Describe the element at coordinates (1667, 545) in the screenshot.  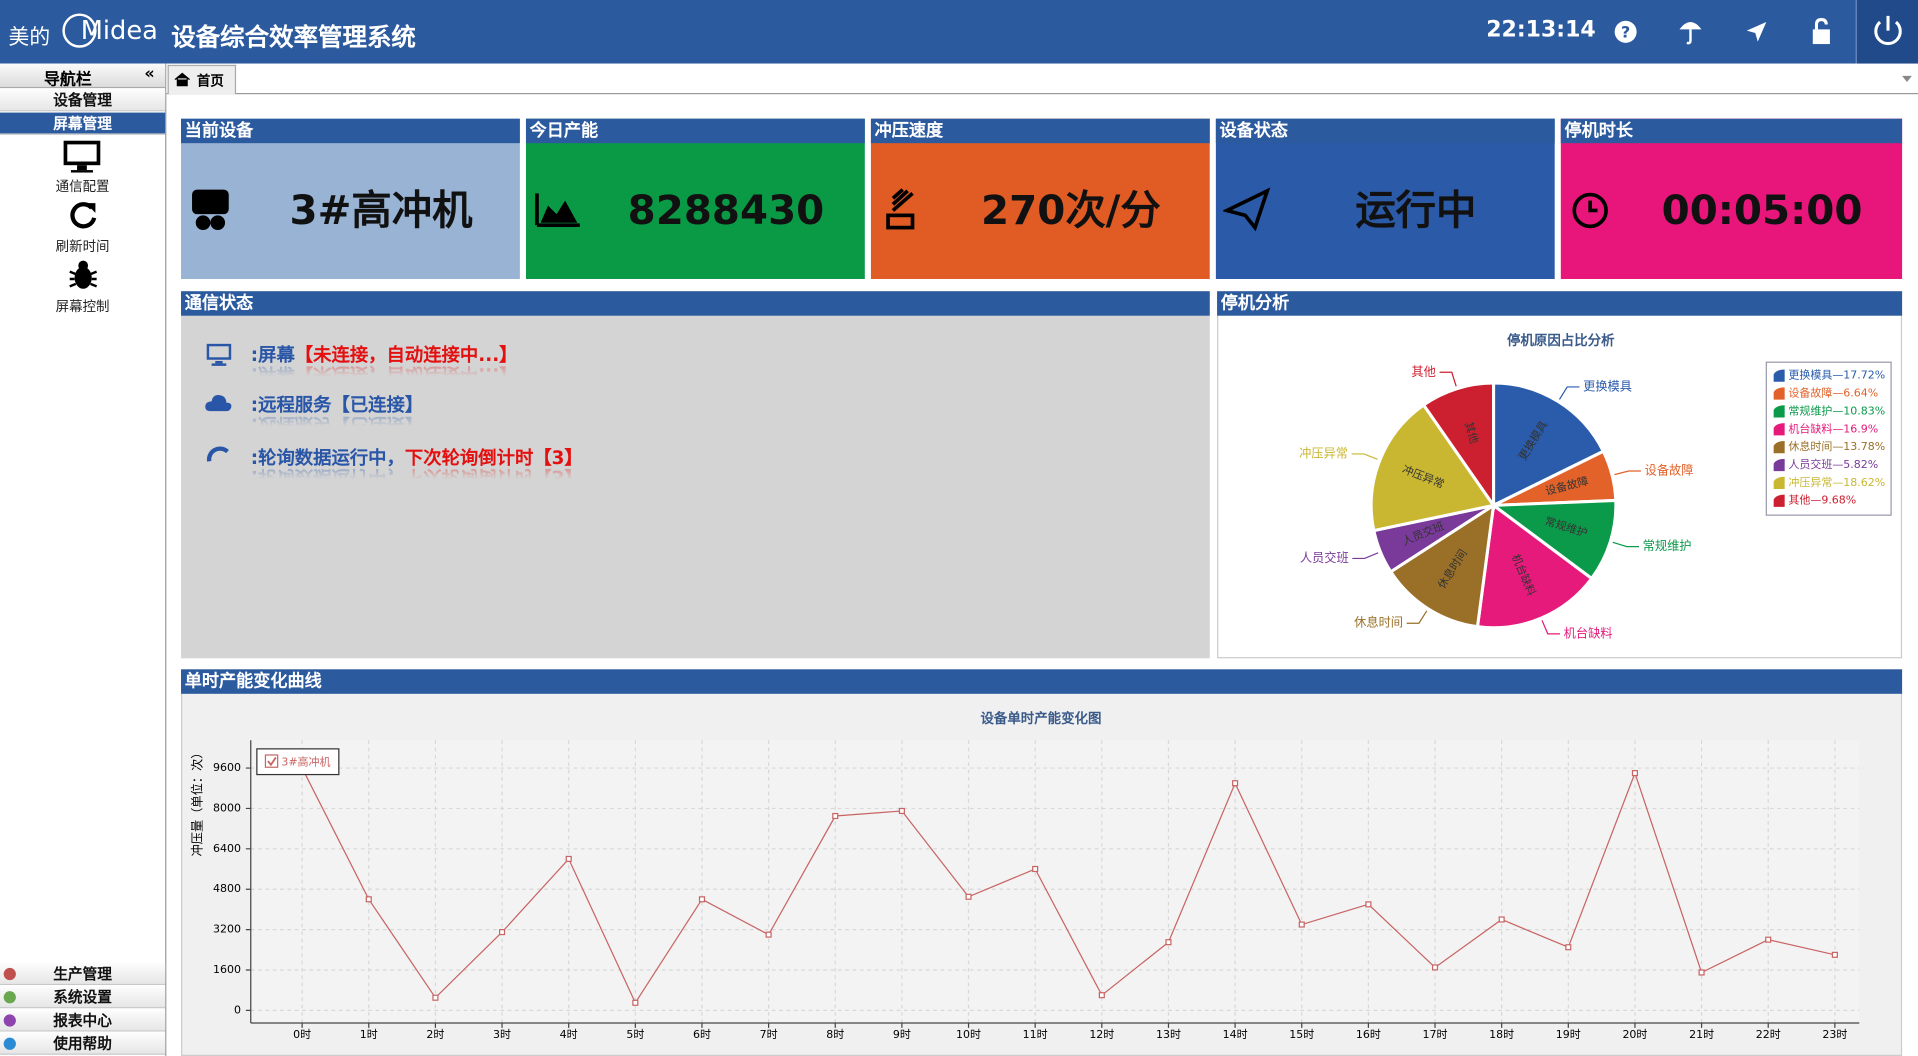
I see `outer-label: 常规维护` at that location.